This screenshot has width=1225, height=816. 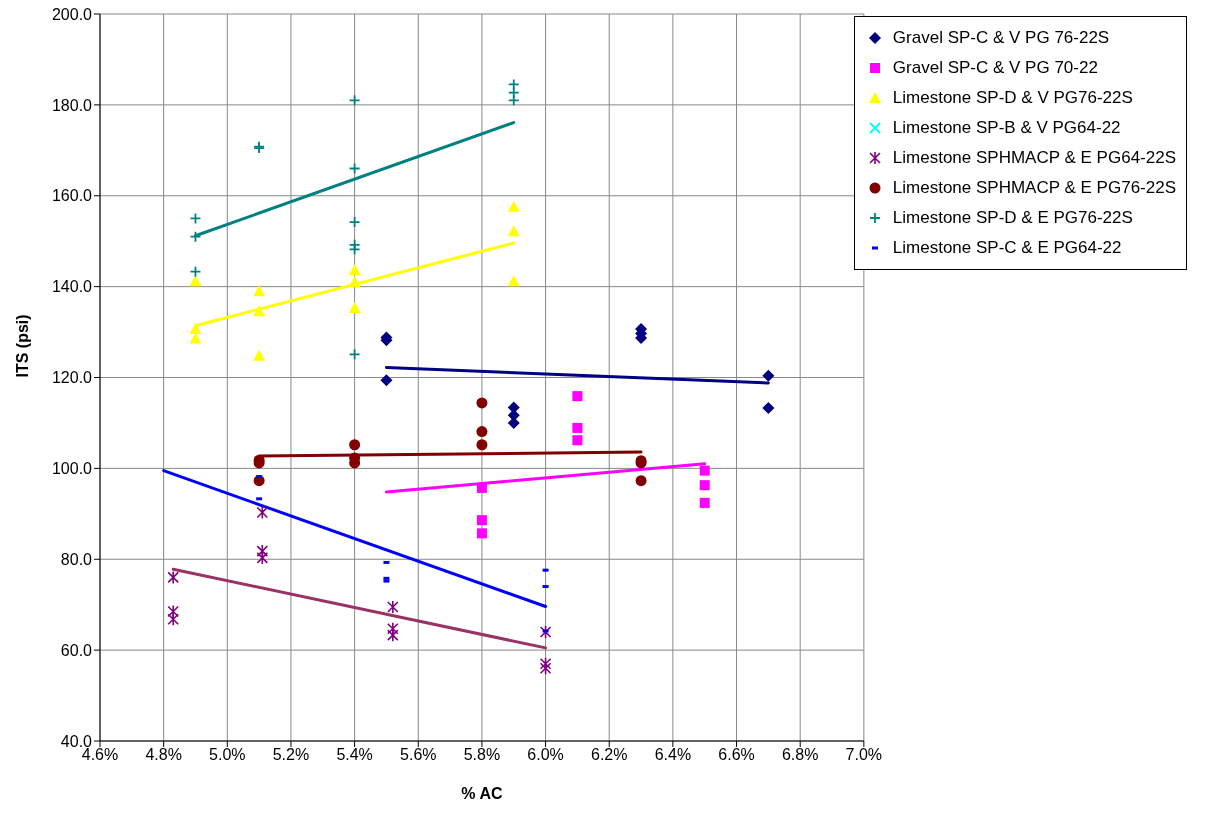 I want to click on y-tick-label: 60.0, so click(x=76, y=650).